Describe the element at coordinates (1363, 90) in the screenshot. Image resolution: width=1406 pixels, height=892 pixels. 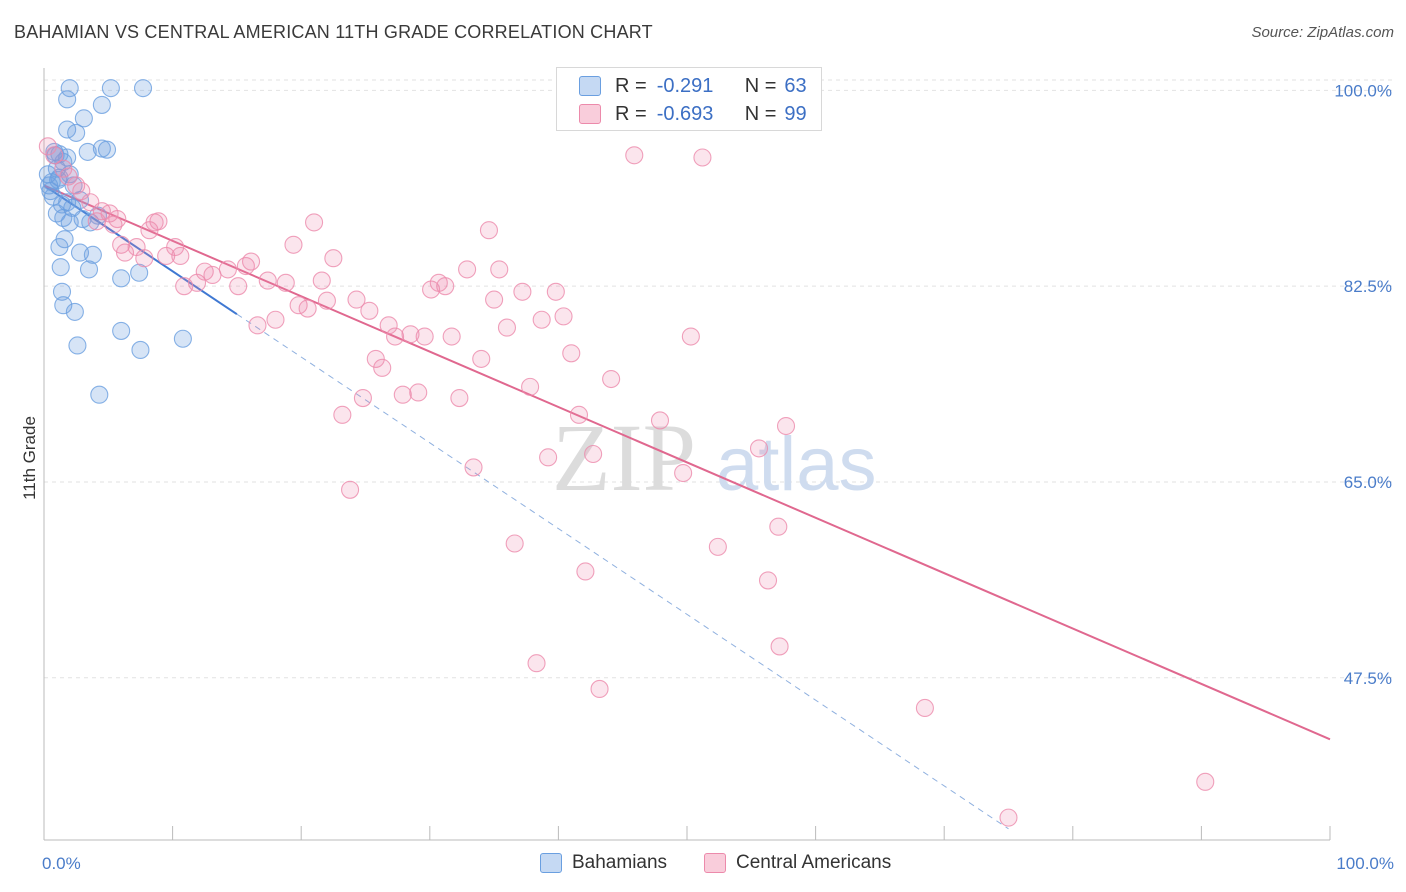
I see `y-tick-label: 100.0%` at that location.